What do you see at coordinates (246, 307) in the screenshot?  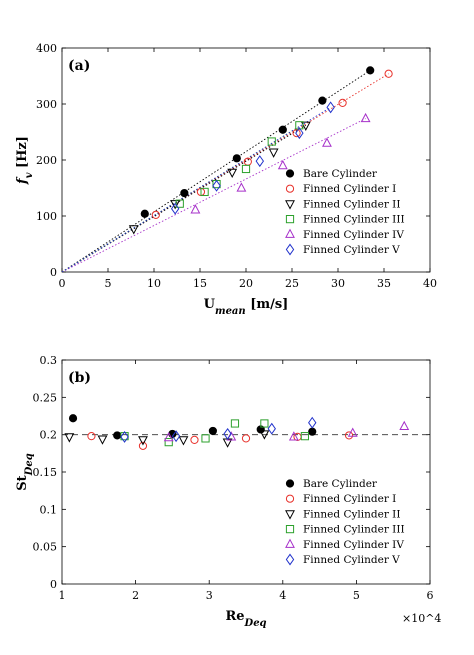 I see `x-axis-label: Umean [m/s]` at bounding box center [246, 307].